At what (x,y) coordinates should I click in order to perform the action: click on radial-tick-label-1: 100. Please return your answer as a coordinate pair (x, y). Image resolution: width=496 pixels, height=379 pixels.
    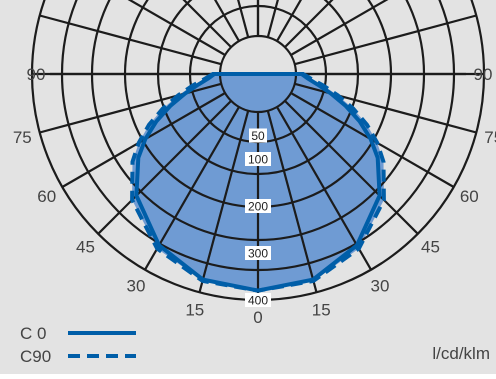
    Looking at the image, I should click on (258, 160).